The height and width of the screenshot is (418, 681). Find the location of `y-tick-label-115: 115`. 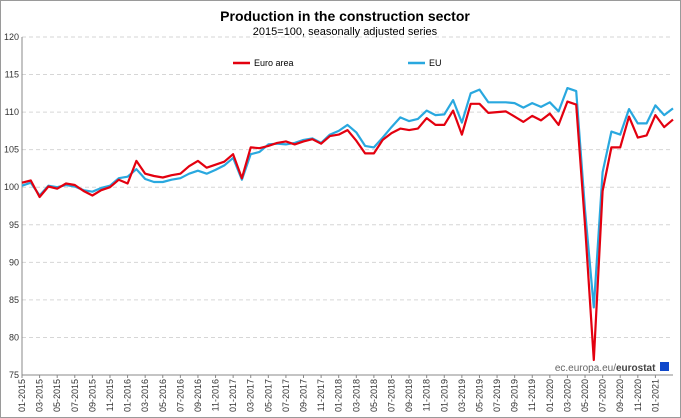

y-tick-label-115: 115 is located at coordinates (12, 75).